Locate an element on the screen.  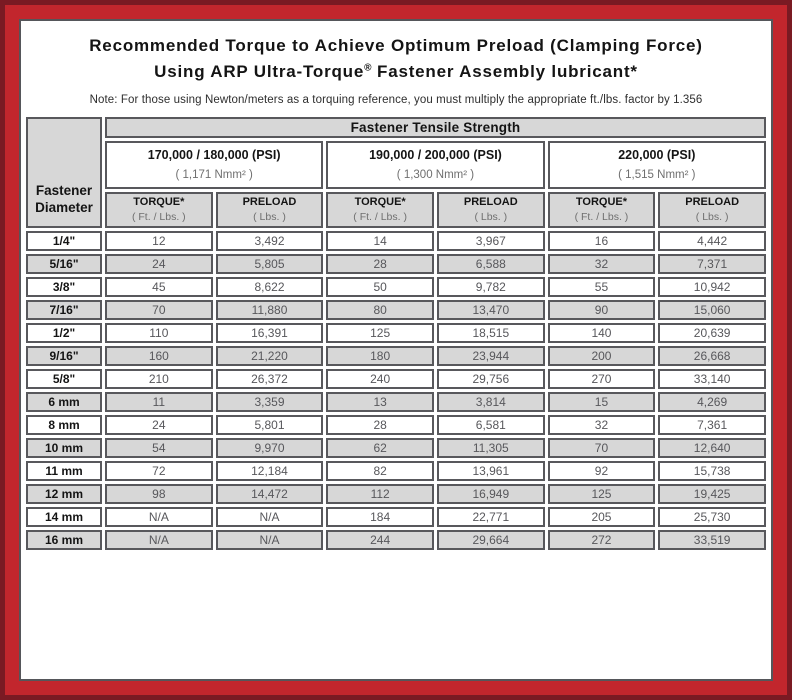
nmm-value: ( 1,515 Nmm² ) is located at coordinates (657, 175).